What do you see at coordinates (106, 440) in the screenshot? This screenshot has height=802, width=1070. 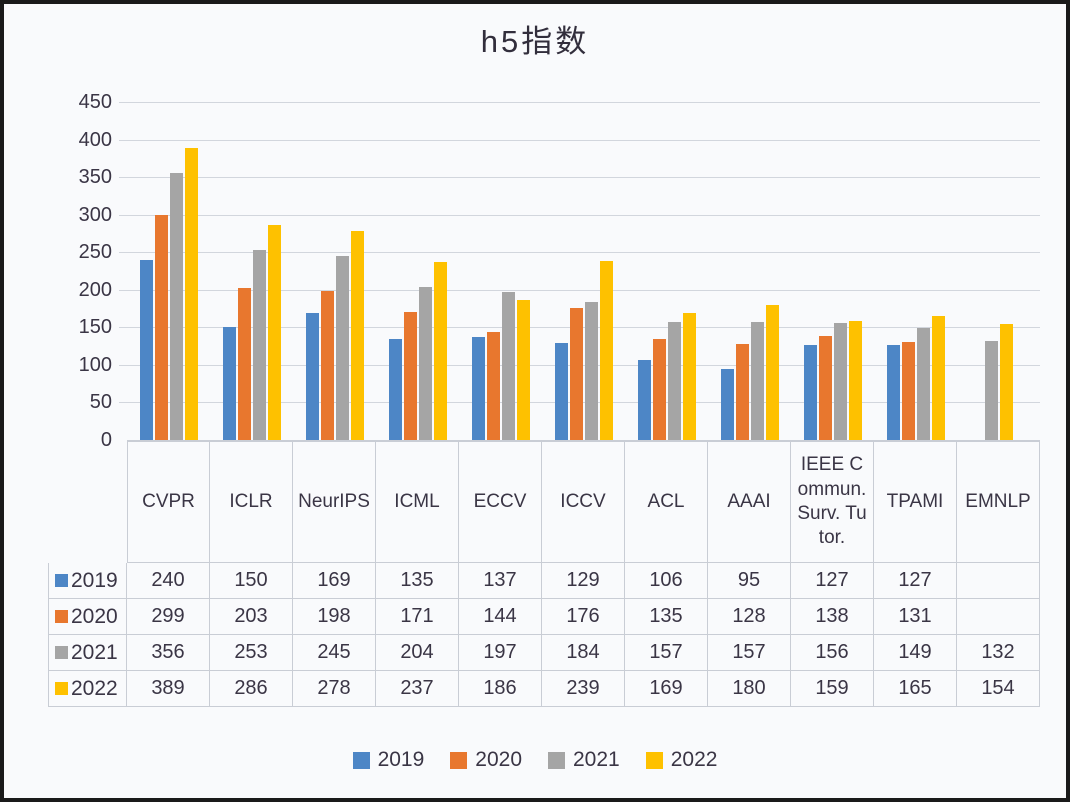 I see `y-axis-label: 0` at bounding box center [106, 440].